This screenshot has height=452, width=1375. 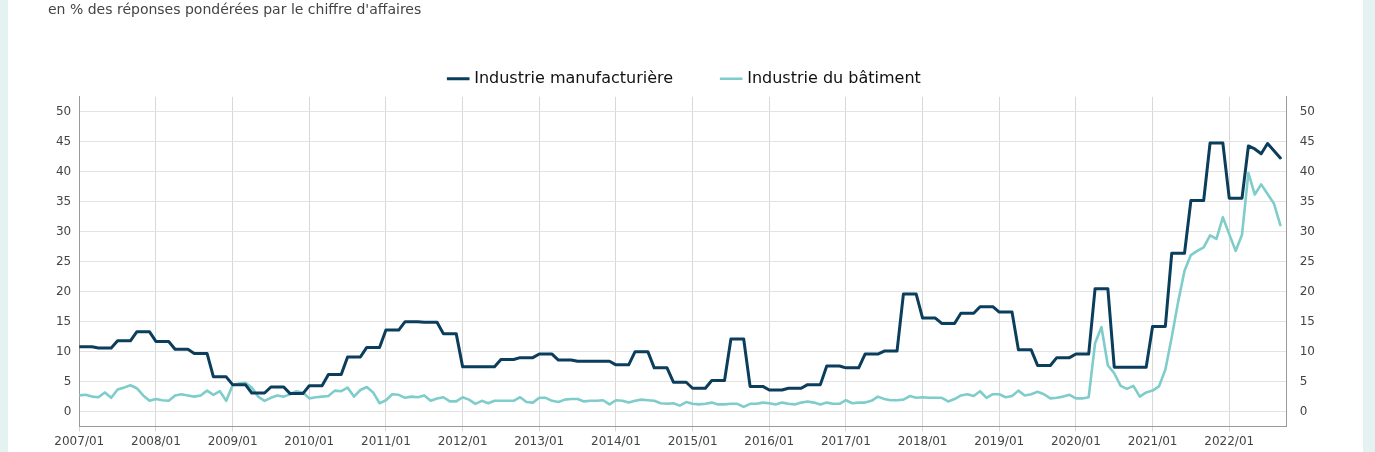 What do you see at coordinates (67, 380) in the screenshot?
I see `y-tick-label: 5` at bounding box center [67, 380].